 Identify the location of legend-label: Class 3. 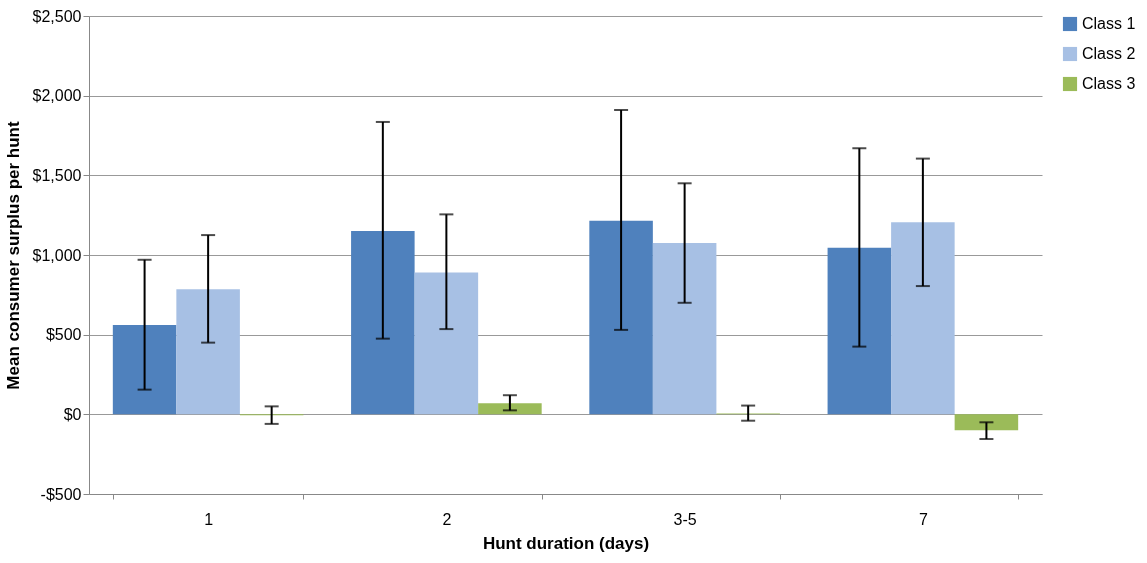
(1109, 83).